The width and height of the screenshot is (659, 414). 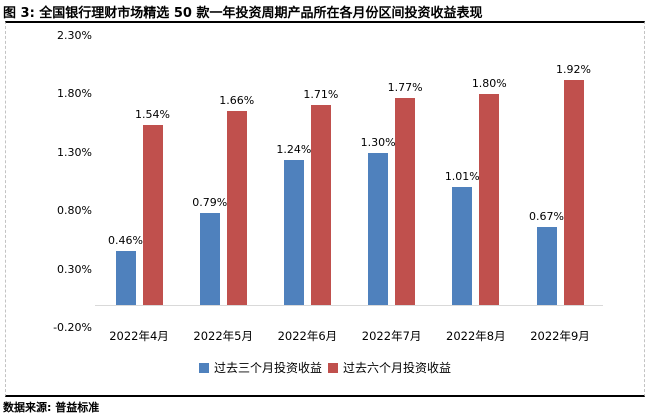 I want to click on bar-value-label: 0.46%, so click(x=125, y=240).